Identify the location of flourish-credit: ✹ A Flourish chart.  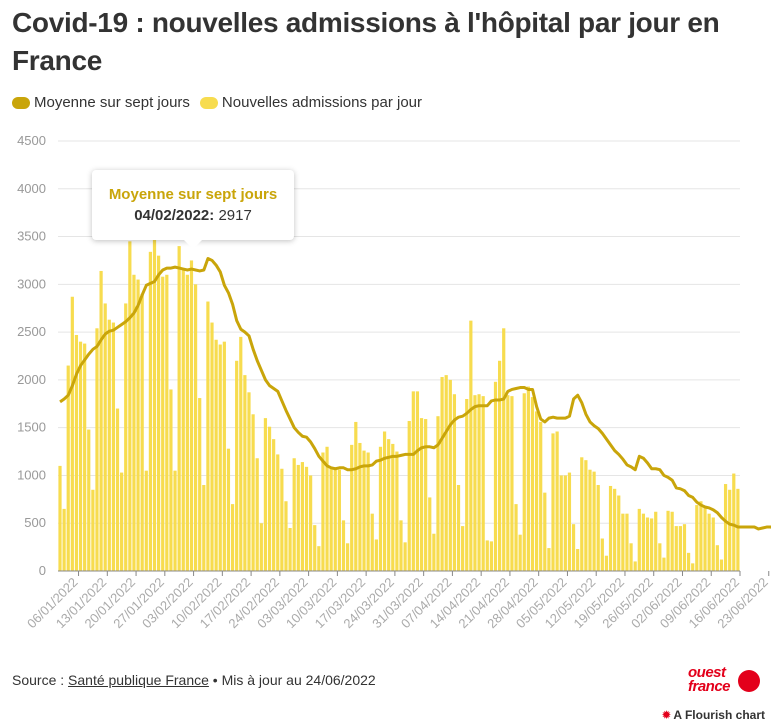
(713, 715).